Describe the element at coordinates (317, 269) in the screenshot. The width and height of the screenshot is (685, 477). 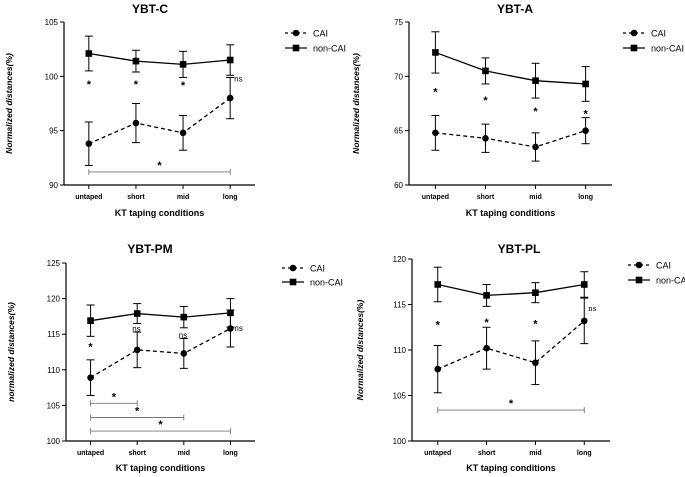
I see `ybt-pm-legend-cai-label: CAI` at that location.